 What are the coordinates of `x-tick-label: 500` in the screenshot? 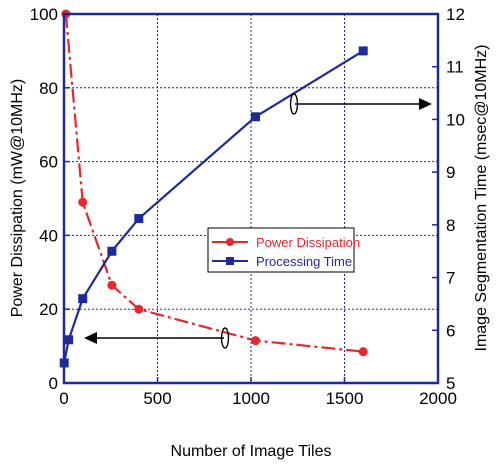 It's located at (157, 398).